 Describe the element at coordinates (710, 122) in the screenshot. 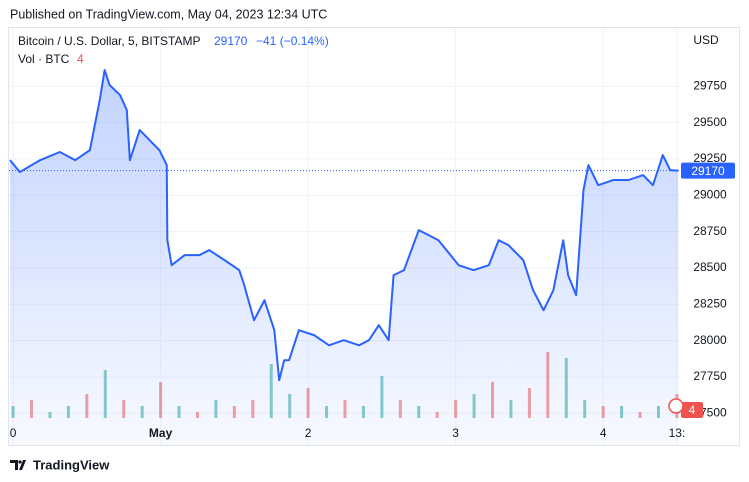

I see `y-tick-label: 29500` at that location.